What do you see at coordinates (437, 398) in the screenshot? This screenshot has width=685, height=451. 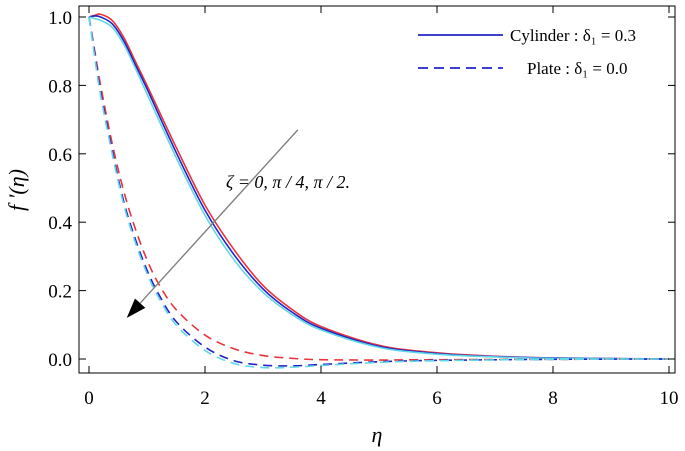 I see `x-tick-label: 6` at bounding box center [437, 398].